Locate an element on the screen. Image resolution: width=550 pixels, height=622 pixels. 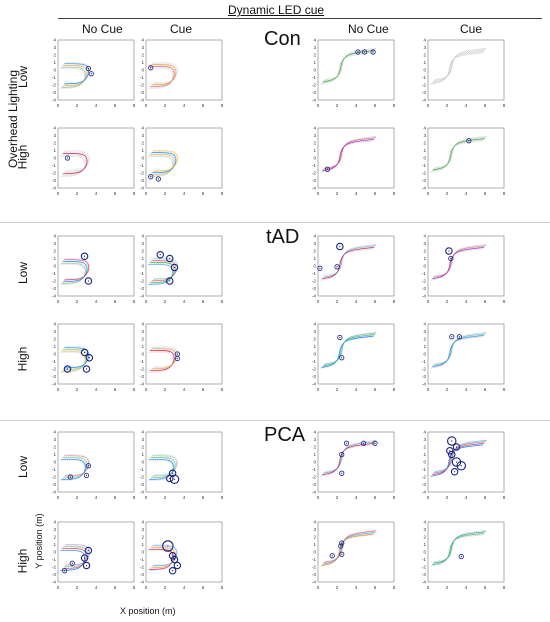
x-tick-label: 4 is located at coordinates (184, 587).